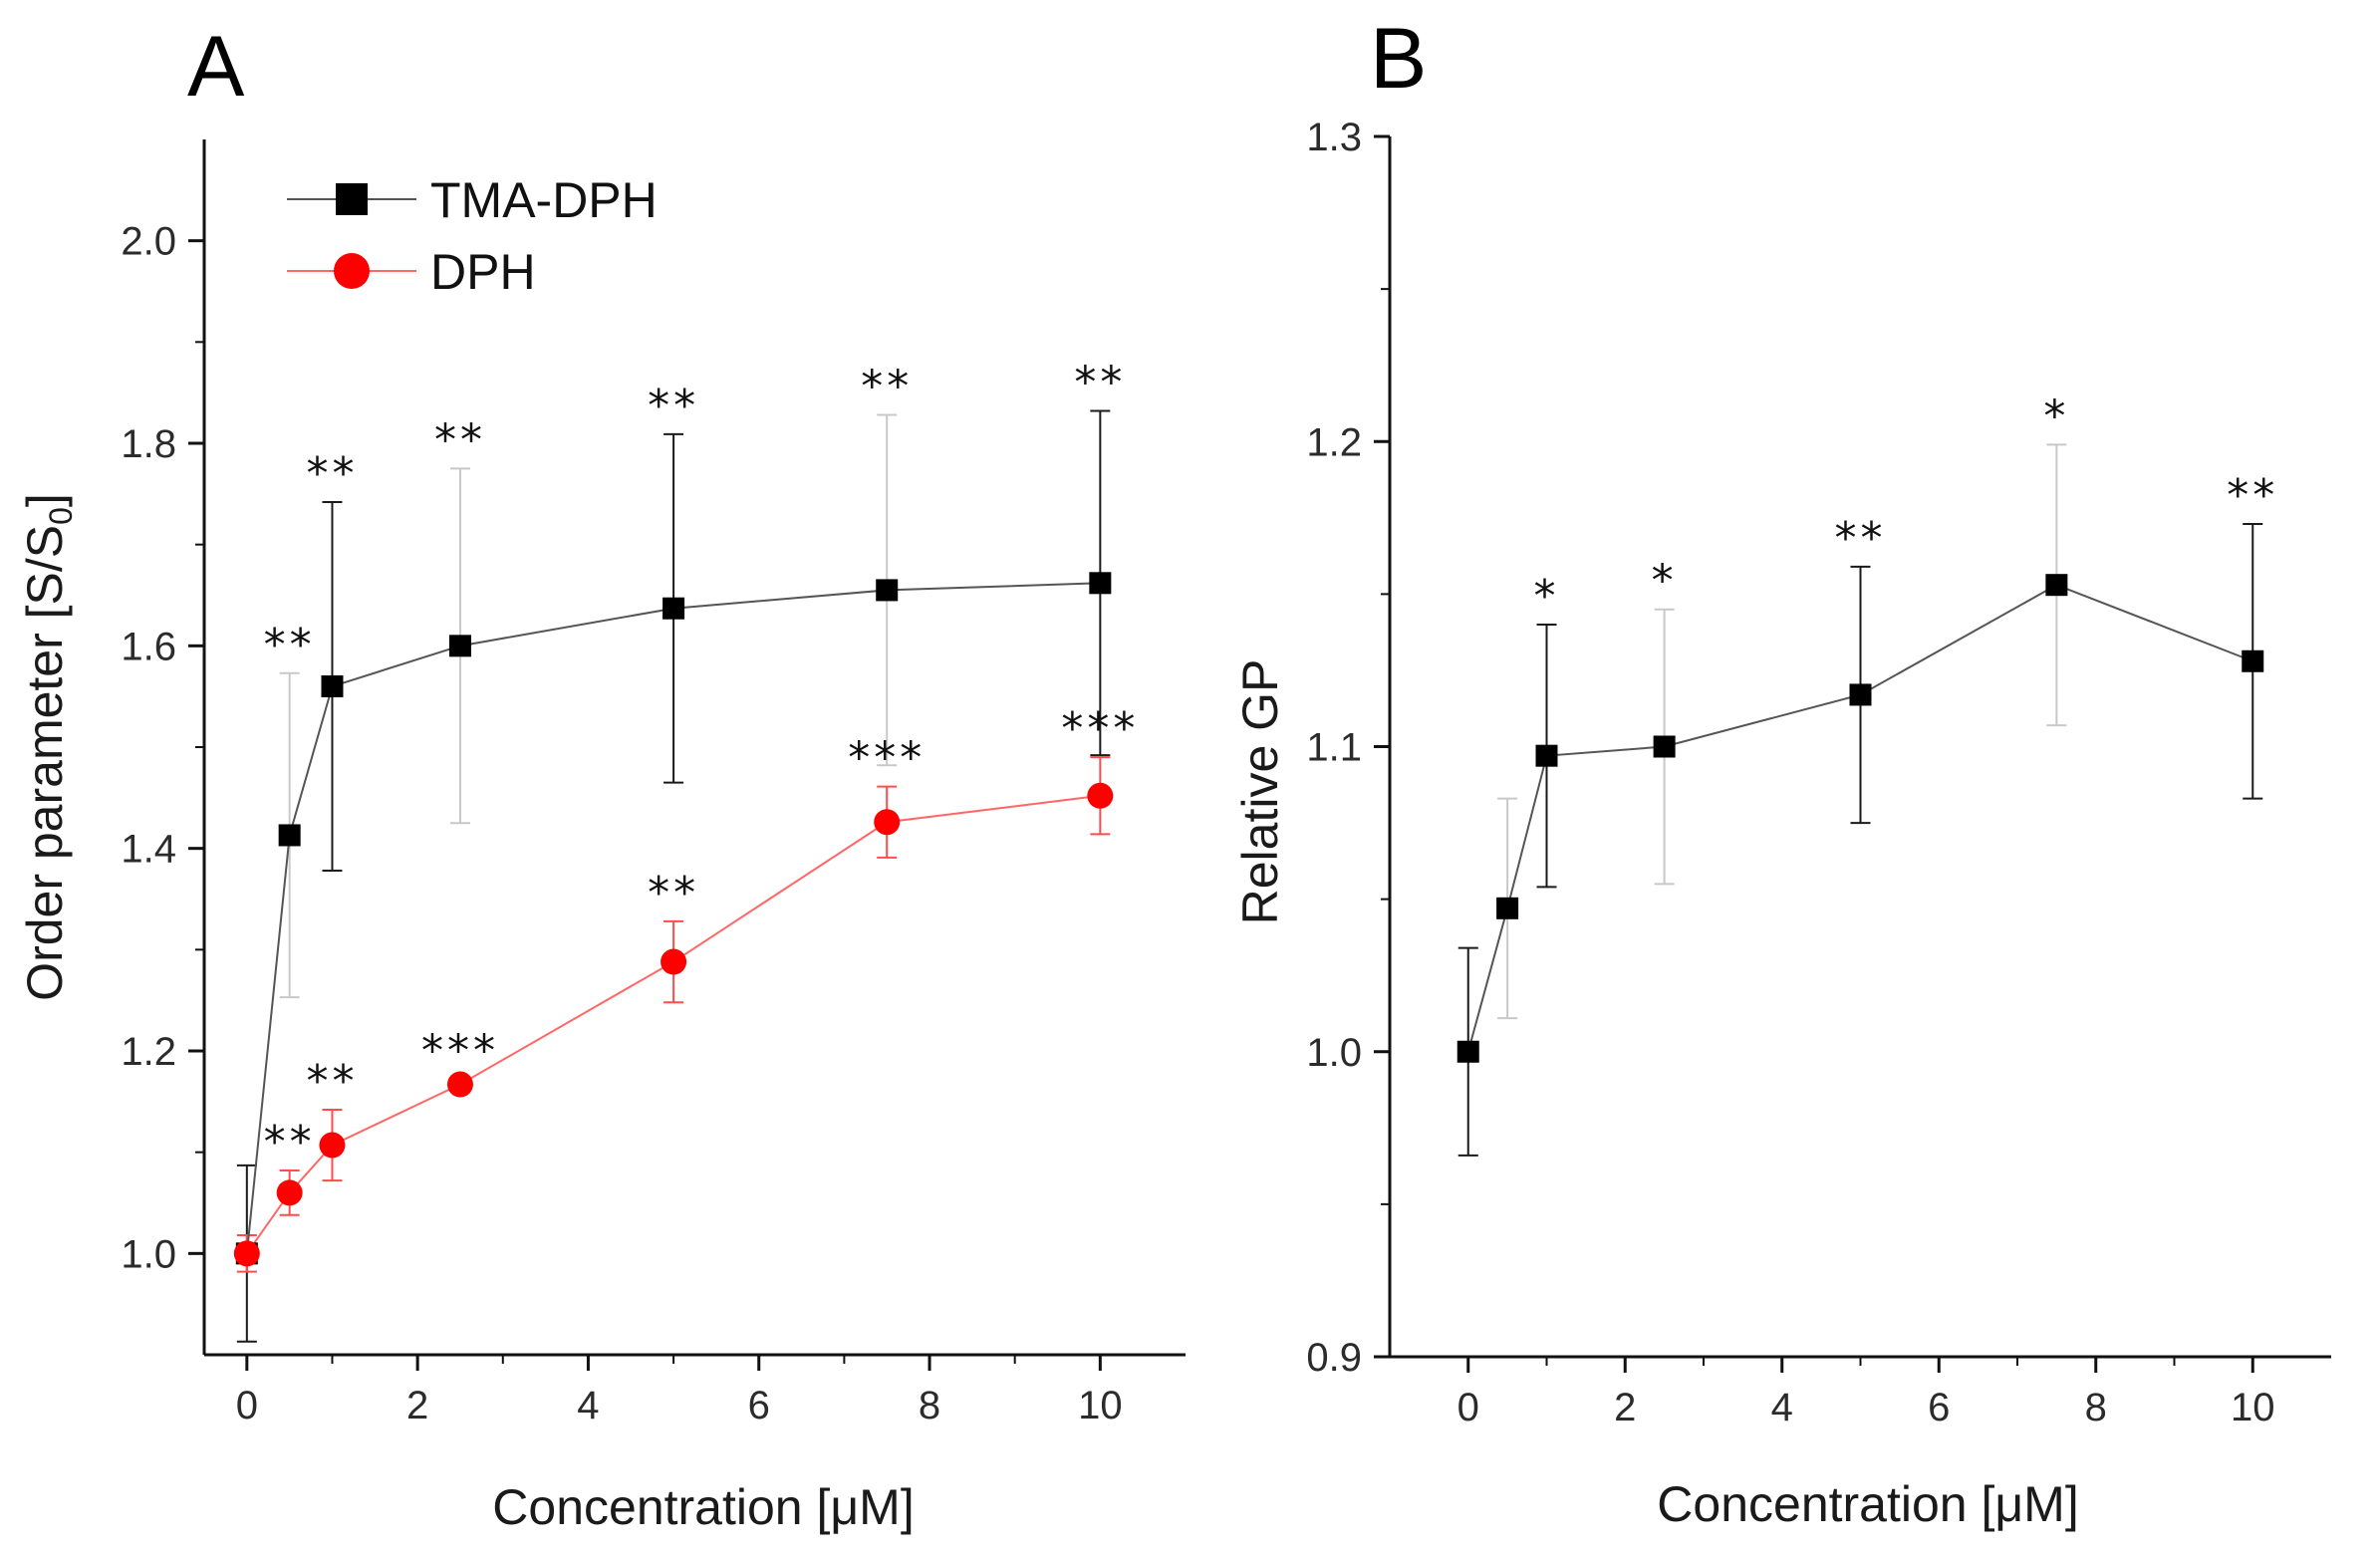 Image resolution: width=2380 pixels, height=1554 pixels. Describe the element at coordinates (1625, 1407) in the screenshot. I see `b-x-tick-label: 2` at that location.